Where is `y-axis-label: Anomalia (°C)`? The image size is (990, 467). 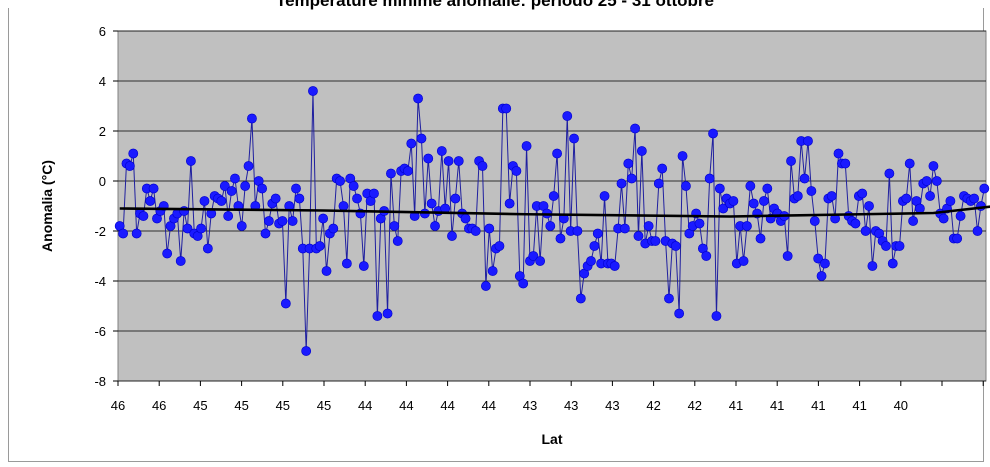
y-axis-label: Anomalia (°C) is located at coordinates (47, 206).